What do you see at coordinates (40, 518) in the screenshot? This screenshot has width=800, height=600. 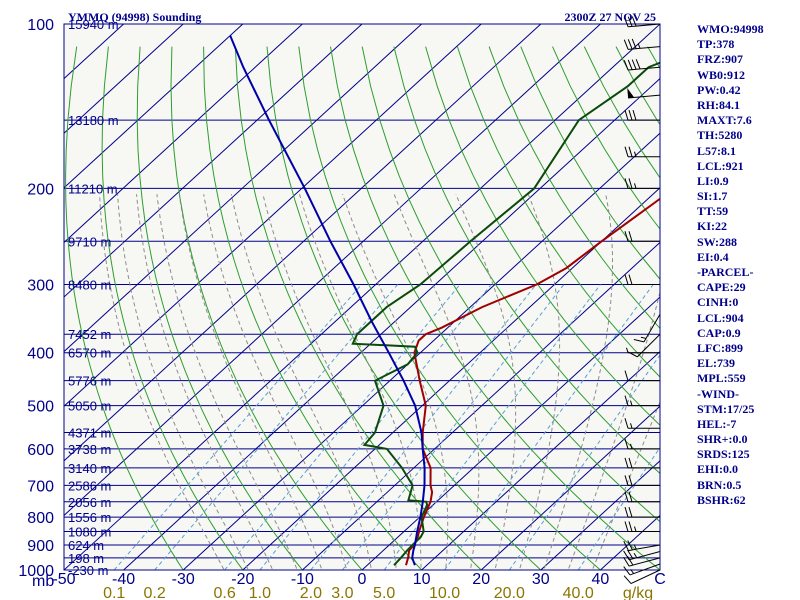 I see `pressure-tick-label: 800` at bounding box center [40, 518].